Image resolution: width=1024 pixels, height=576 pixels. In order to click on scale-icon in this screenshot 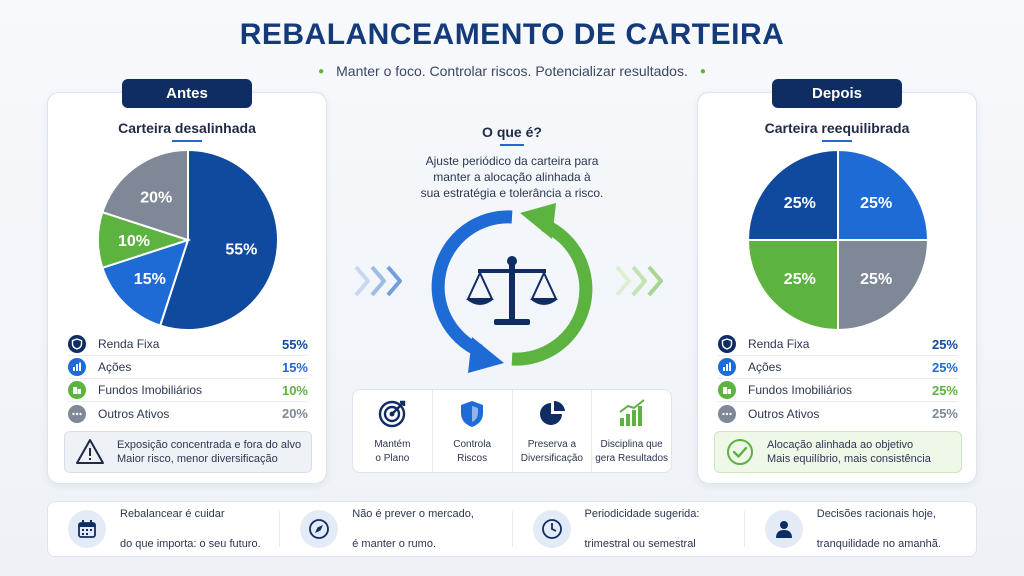, I will do `click(512, 290)`.